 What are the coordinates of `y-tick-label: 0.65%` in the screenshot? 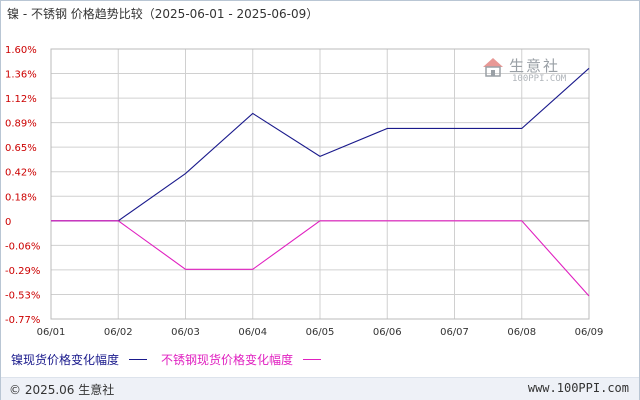 It's located at (21, 148).